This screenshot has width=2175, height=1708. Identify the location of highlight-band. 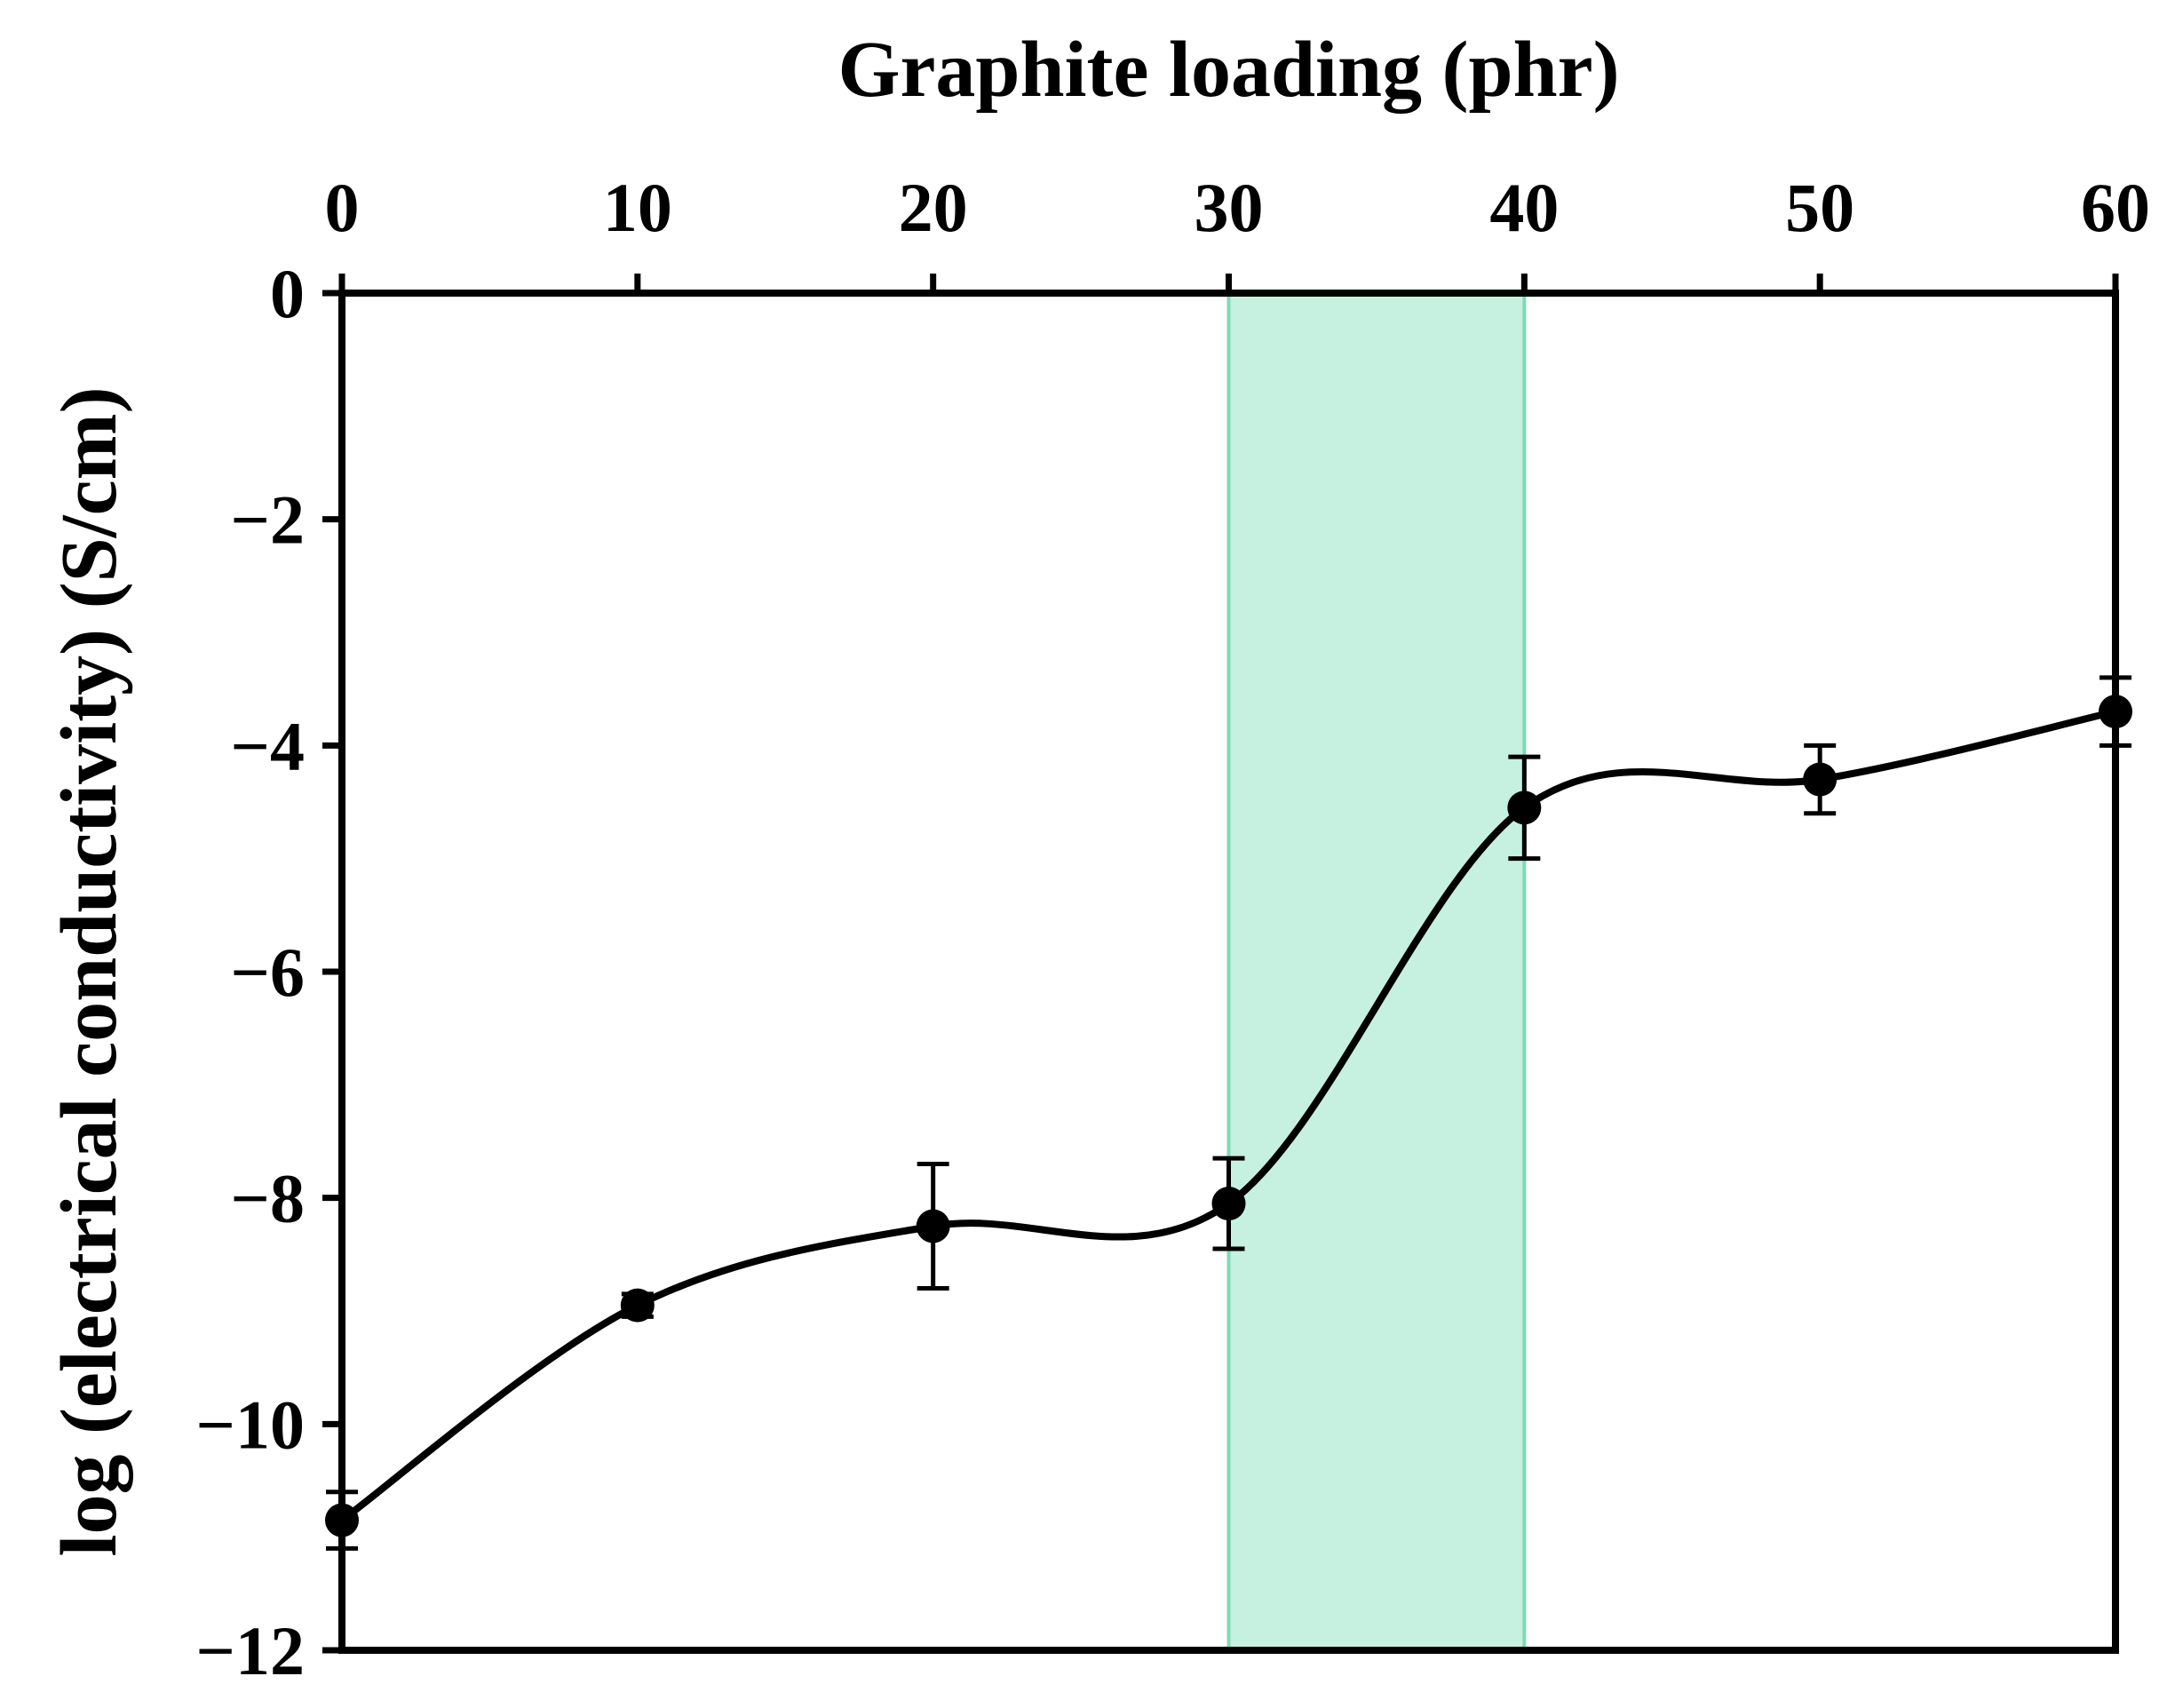
(1377, 972).